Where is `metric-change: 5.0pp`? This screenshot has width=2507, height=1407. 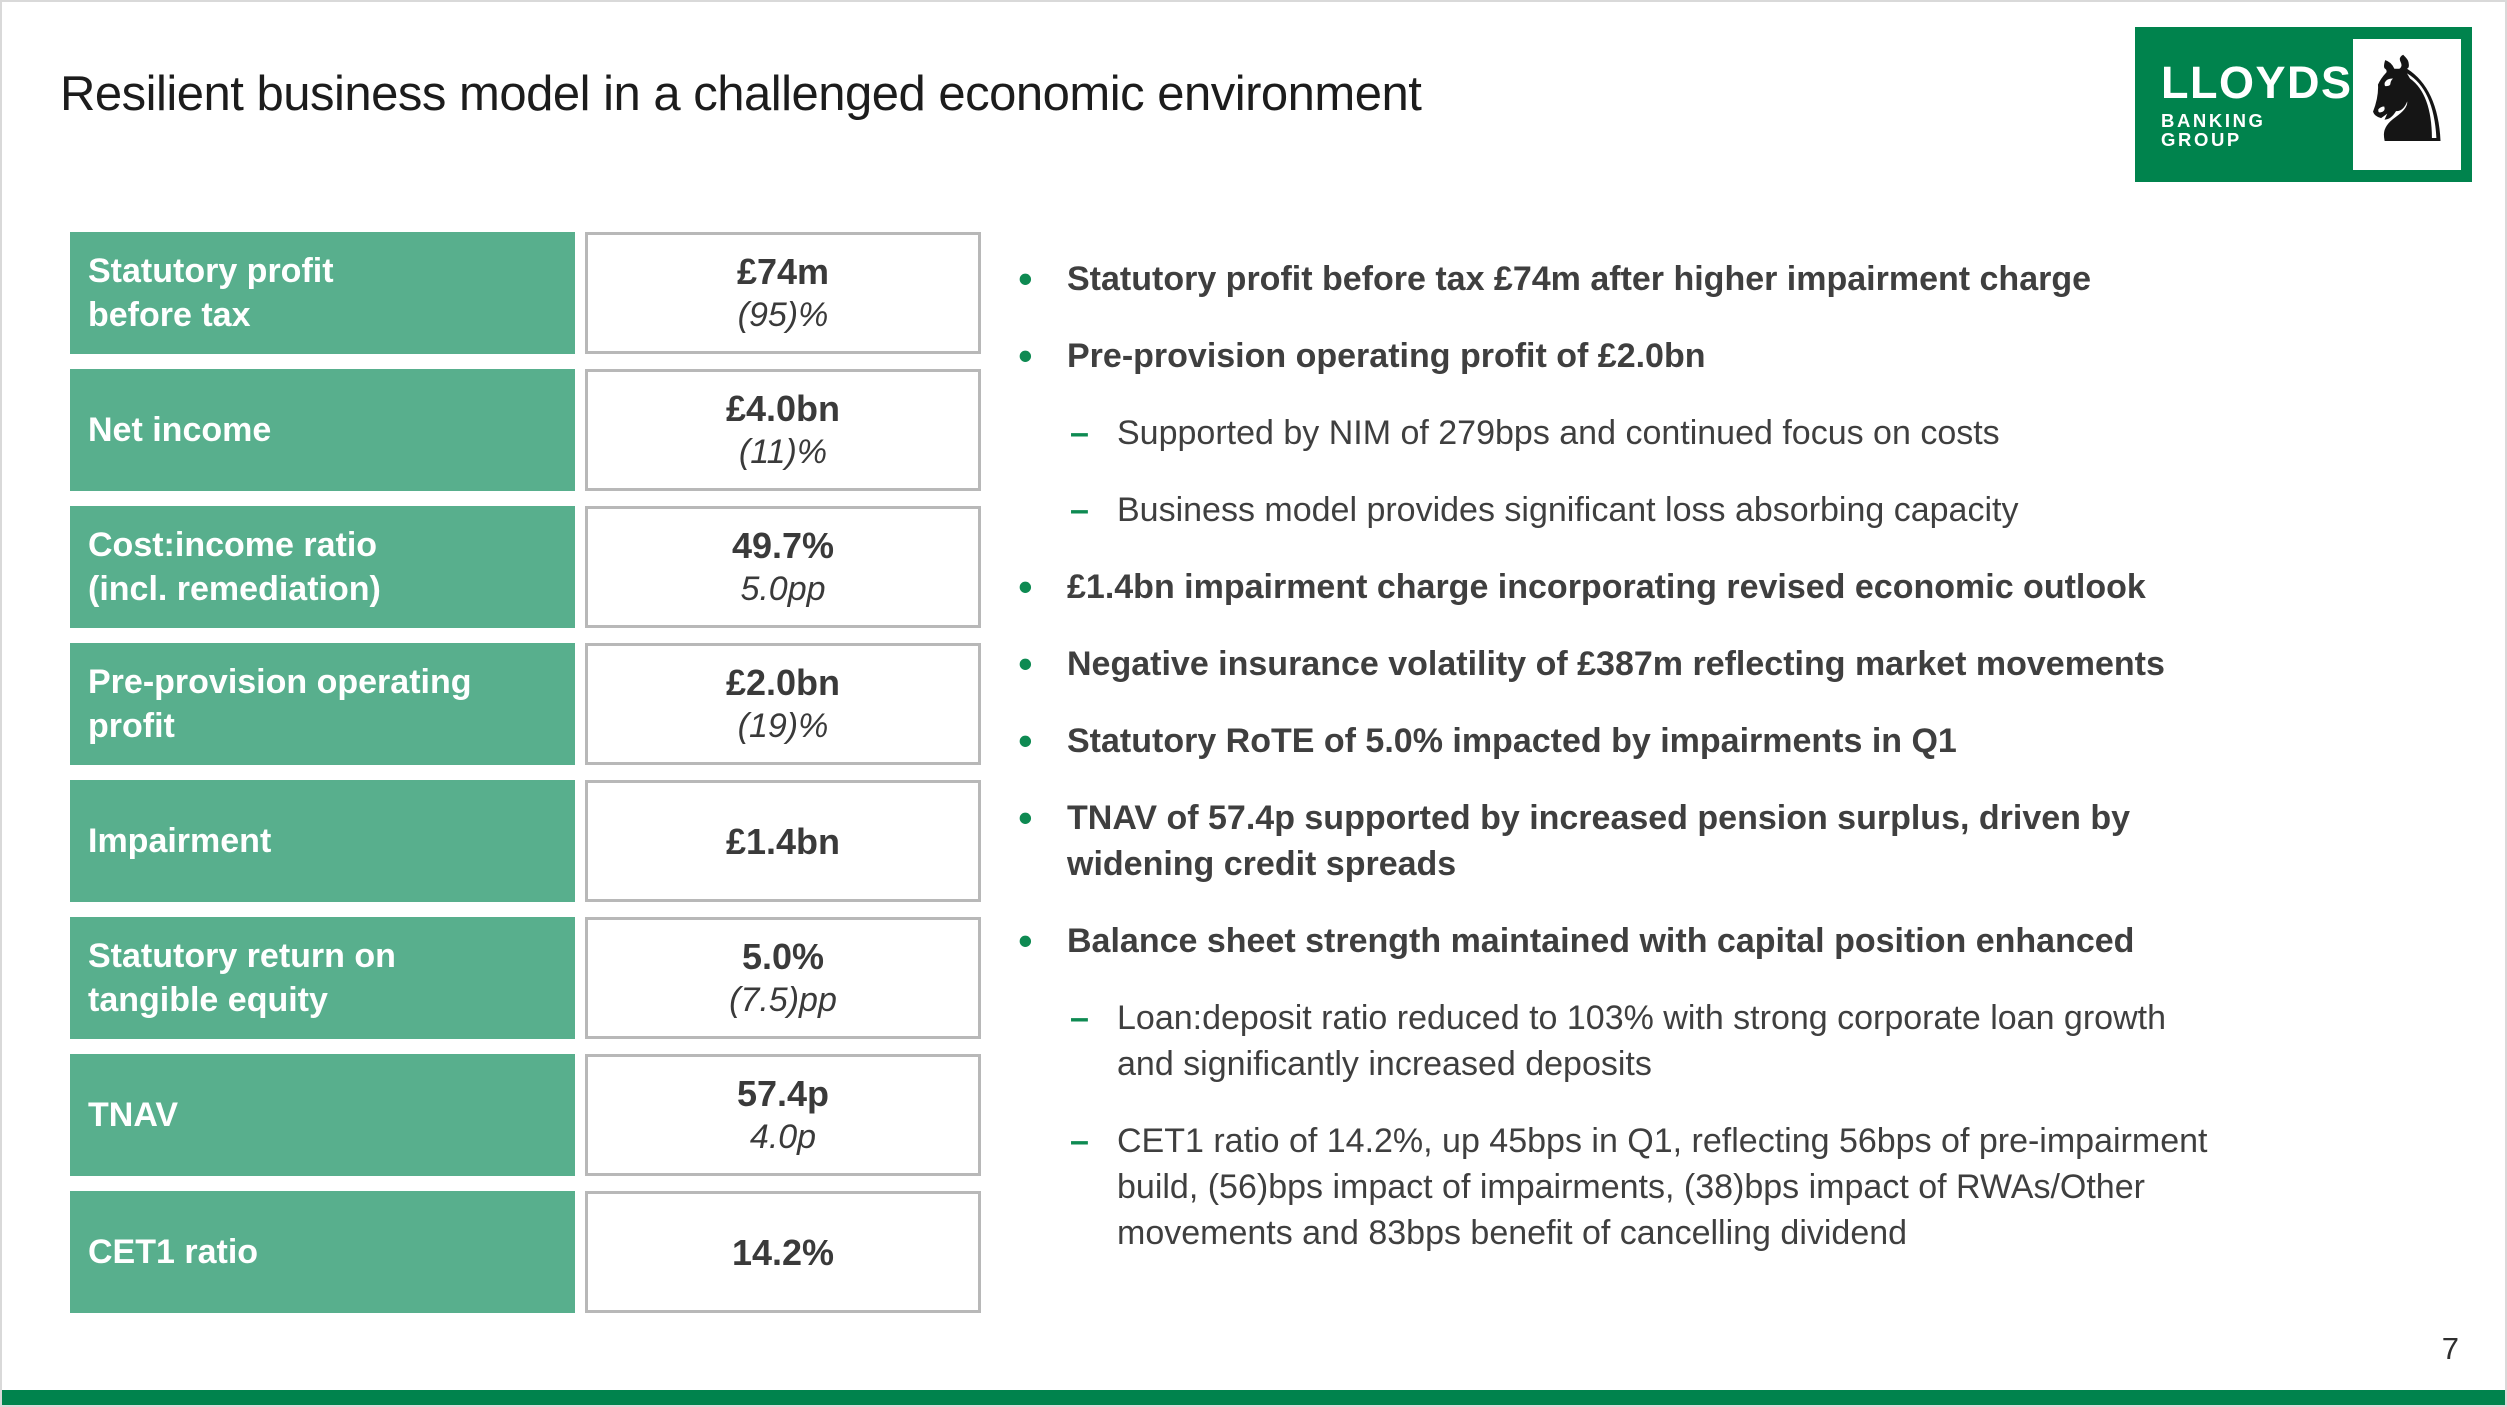 metric-change: 5.0pp is located at coordinates (783, 589).